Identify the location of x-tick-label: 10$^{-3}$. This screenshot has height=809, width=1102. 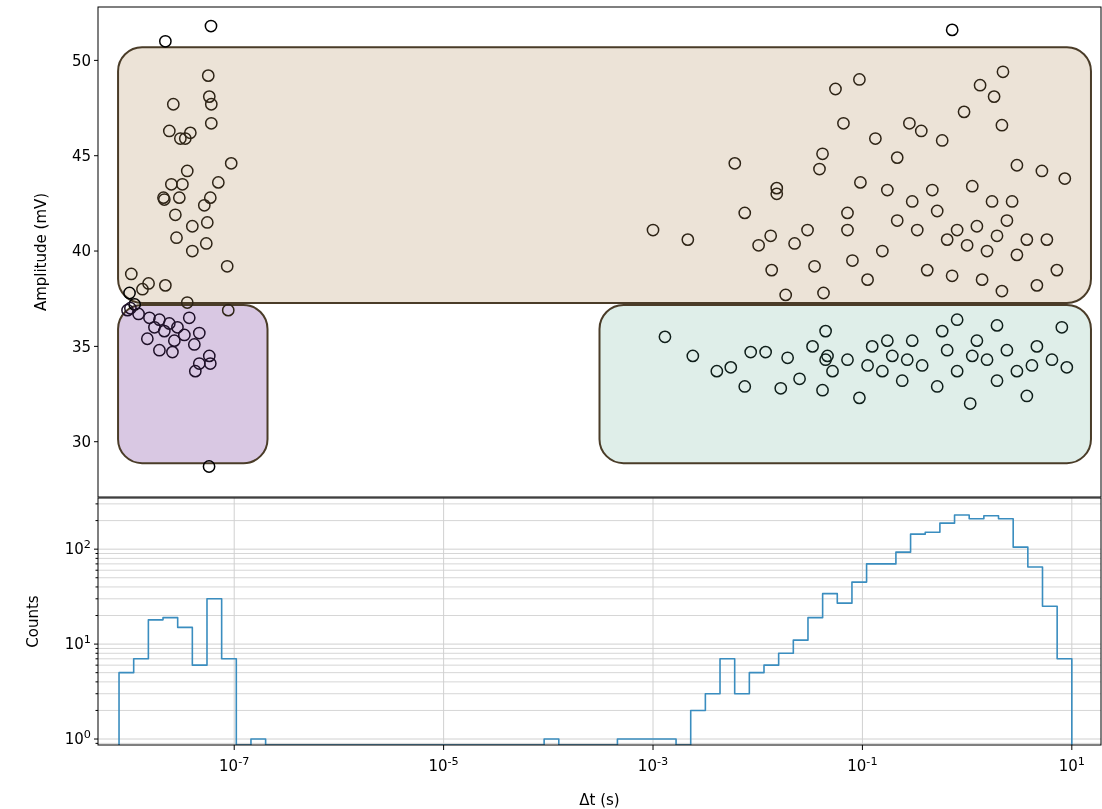
(653, 764).